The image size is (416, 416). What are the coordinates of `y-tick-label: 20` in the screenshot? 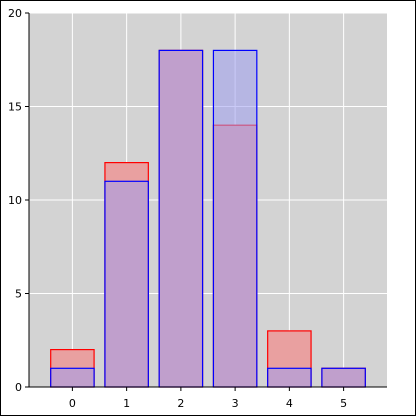 It's located at (15, 13).